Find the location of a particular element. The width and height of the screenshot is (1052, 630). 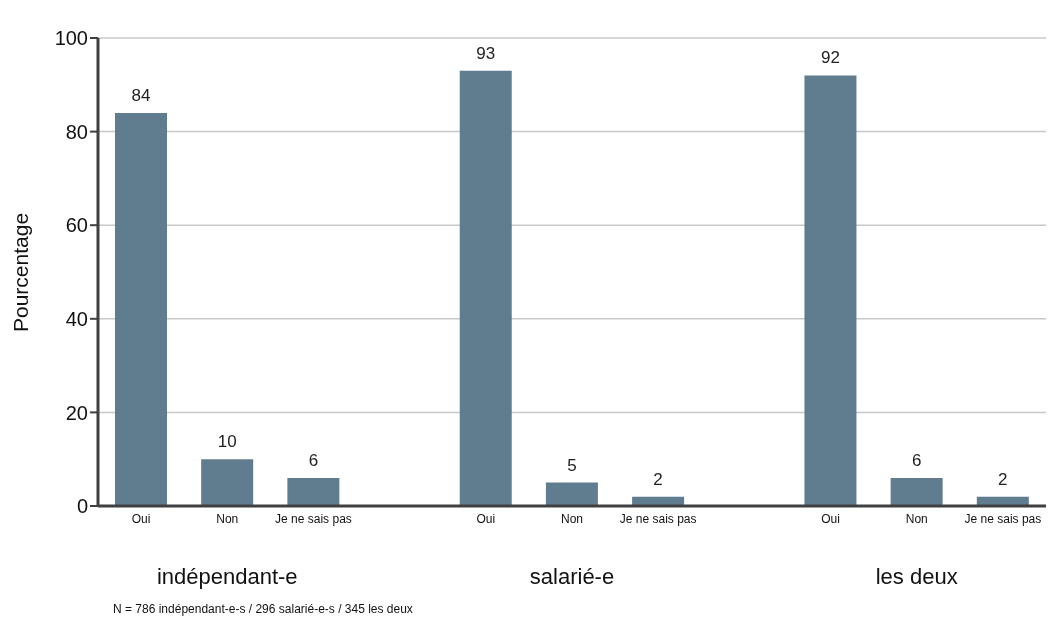

y-tick-label: 80 is located at coordinates (76, 131).